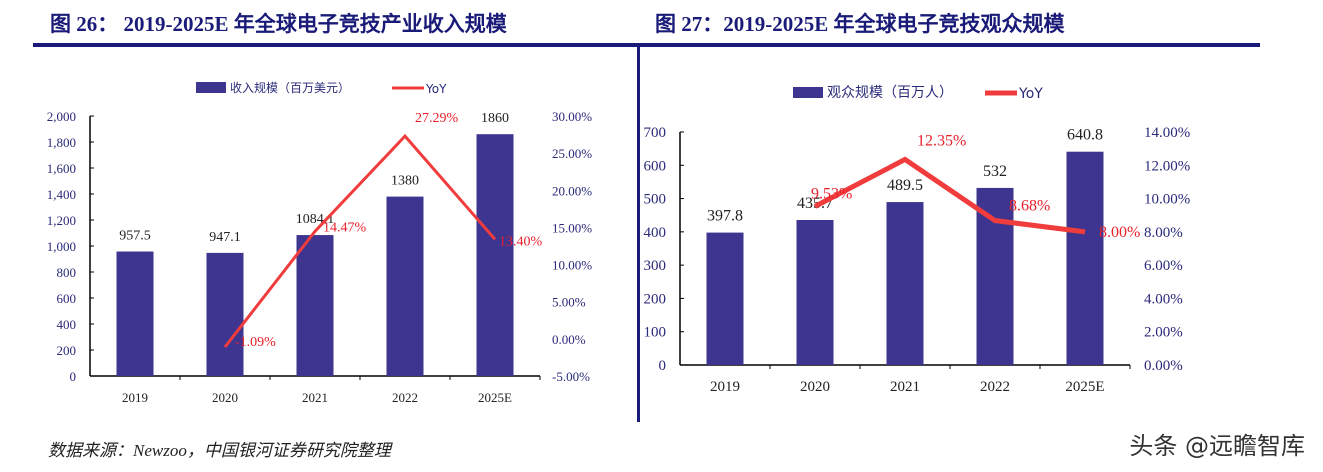 This screenshot has width=1323, height=472. I want to click on figure-divider, so click(638, 234).